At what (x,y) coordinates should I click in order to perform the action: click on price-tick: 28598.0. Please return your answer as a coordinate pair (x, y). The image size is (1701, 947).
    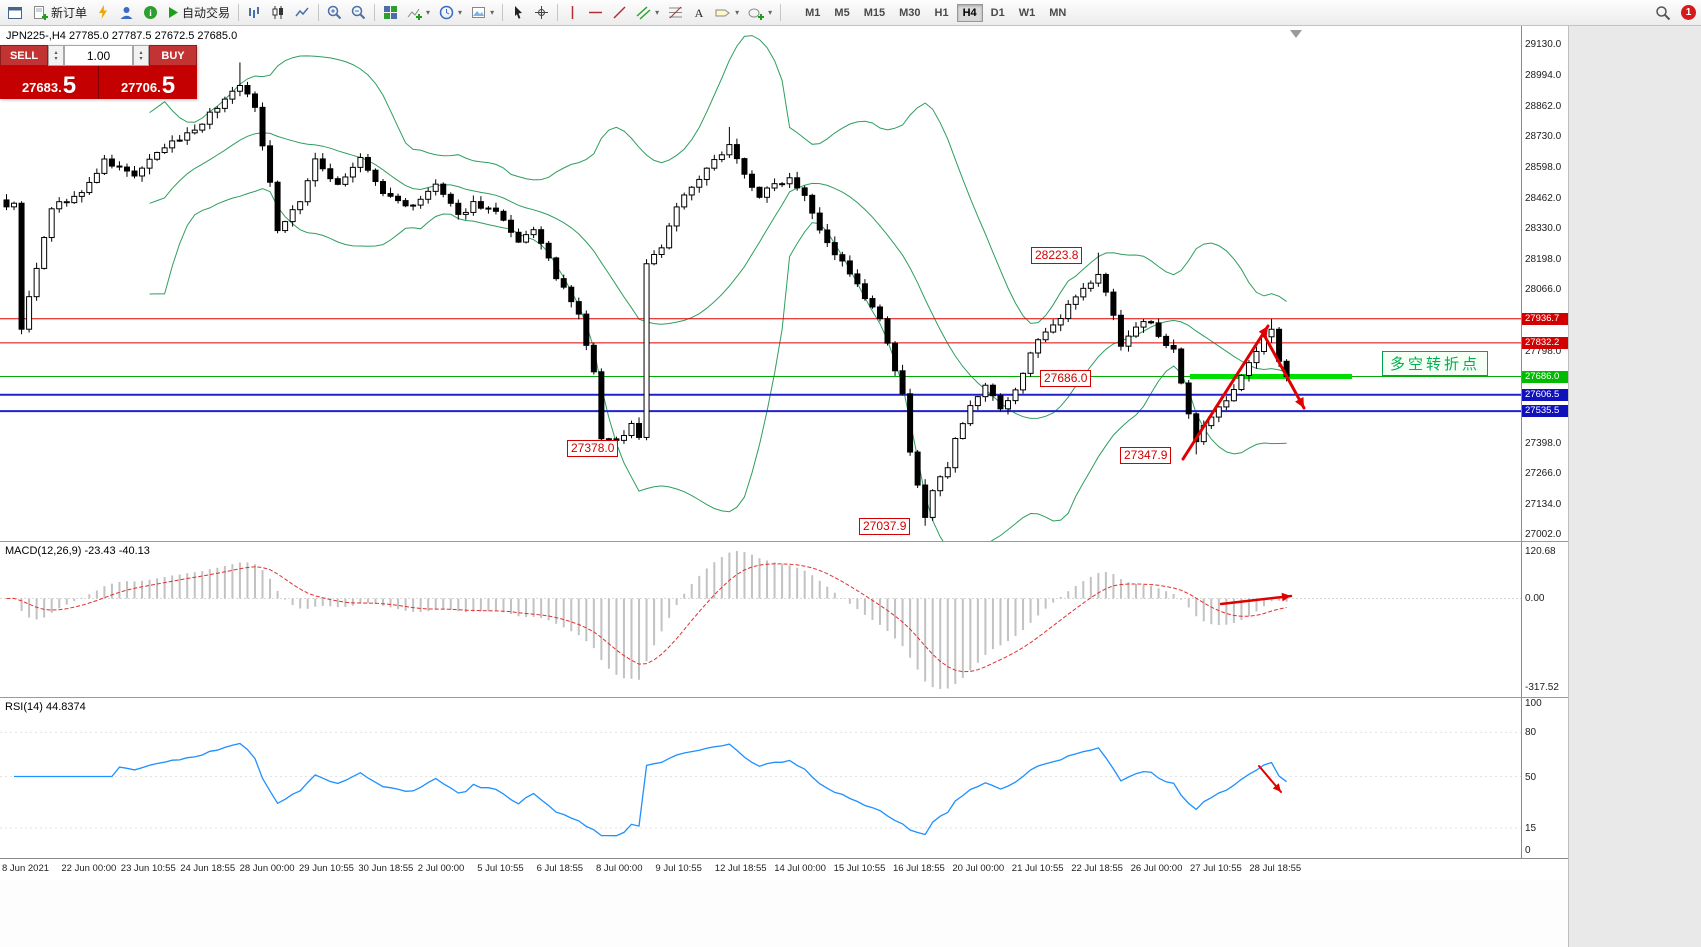
    Looking at the image, I should click on (1543, 167).